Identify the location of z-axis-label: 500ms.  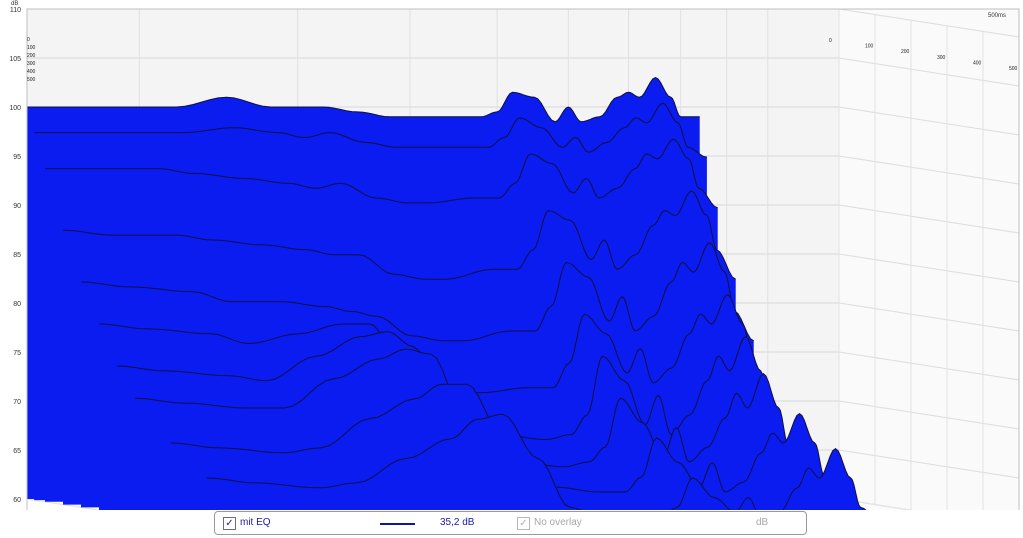
(997, 16).